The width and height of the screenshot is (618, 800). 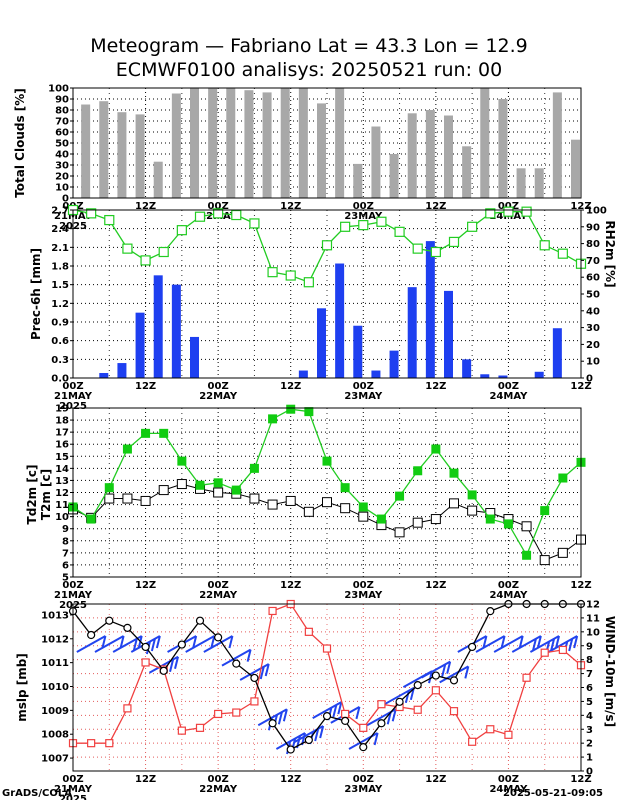 I want to click on precip-ytick-label: 0.6, so click(x=60, y=341).